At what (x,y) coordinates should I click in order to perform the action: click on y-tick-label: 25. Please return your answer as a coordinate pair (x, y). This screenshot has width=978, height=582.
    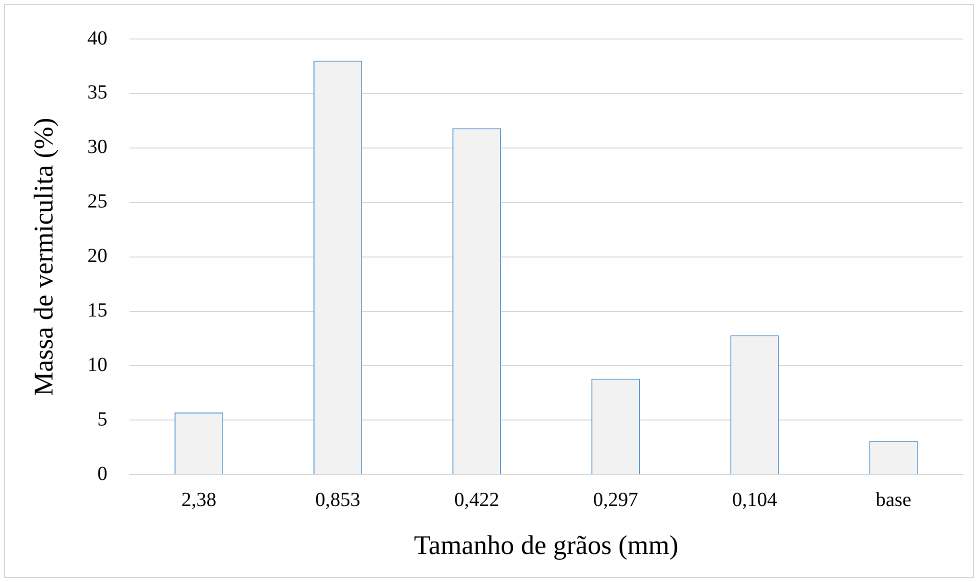
    Looking at the image, I should click on (97, 201).